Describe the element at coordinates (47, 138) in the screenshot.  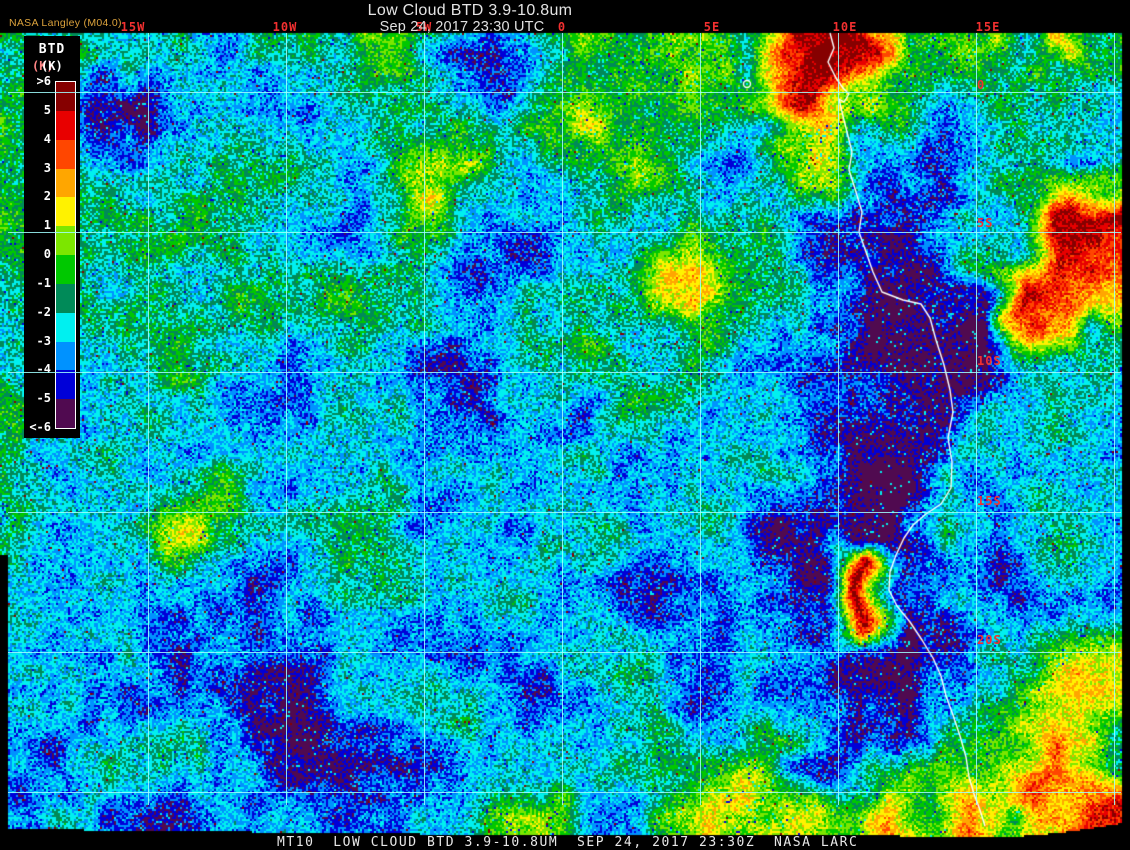
I see `legend-tick: 4` at that location.